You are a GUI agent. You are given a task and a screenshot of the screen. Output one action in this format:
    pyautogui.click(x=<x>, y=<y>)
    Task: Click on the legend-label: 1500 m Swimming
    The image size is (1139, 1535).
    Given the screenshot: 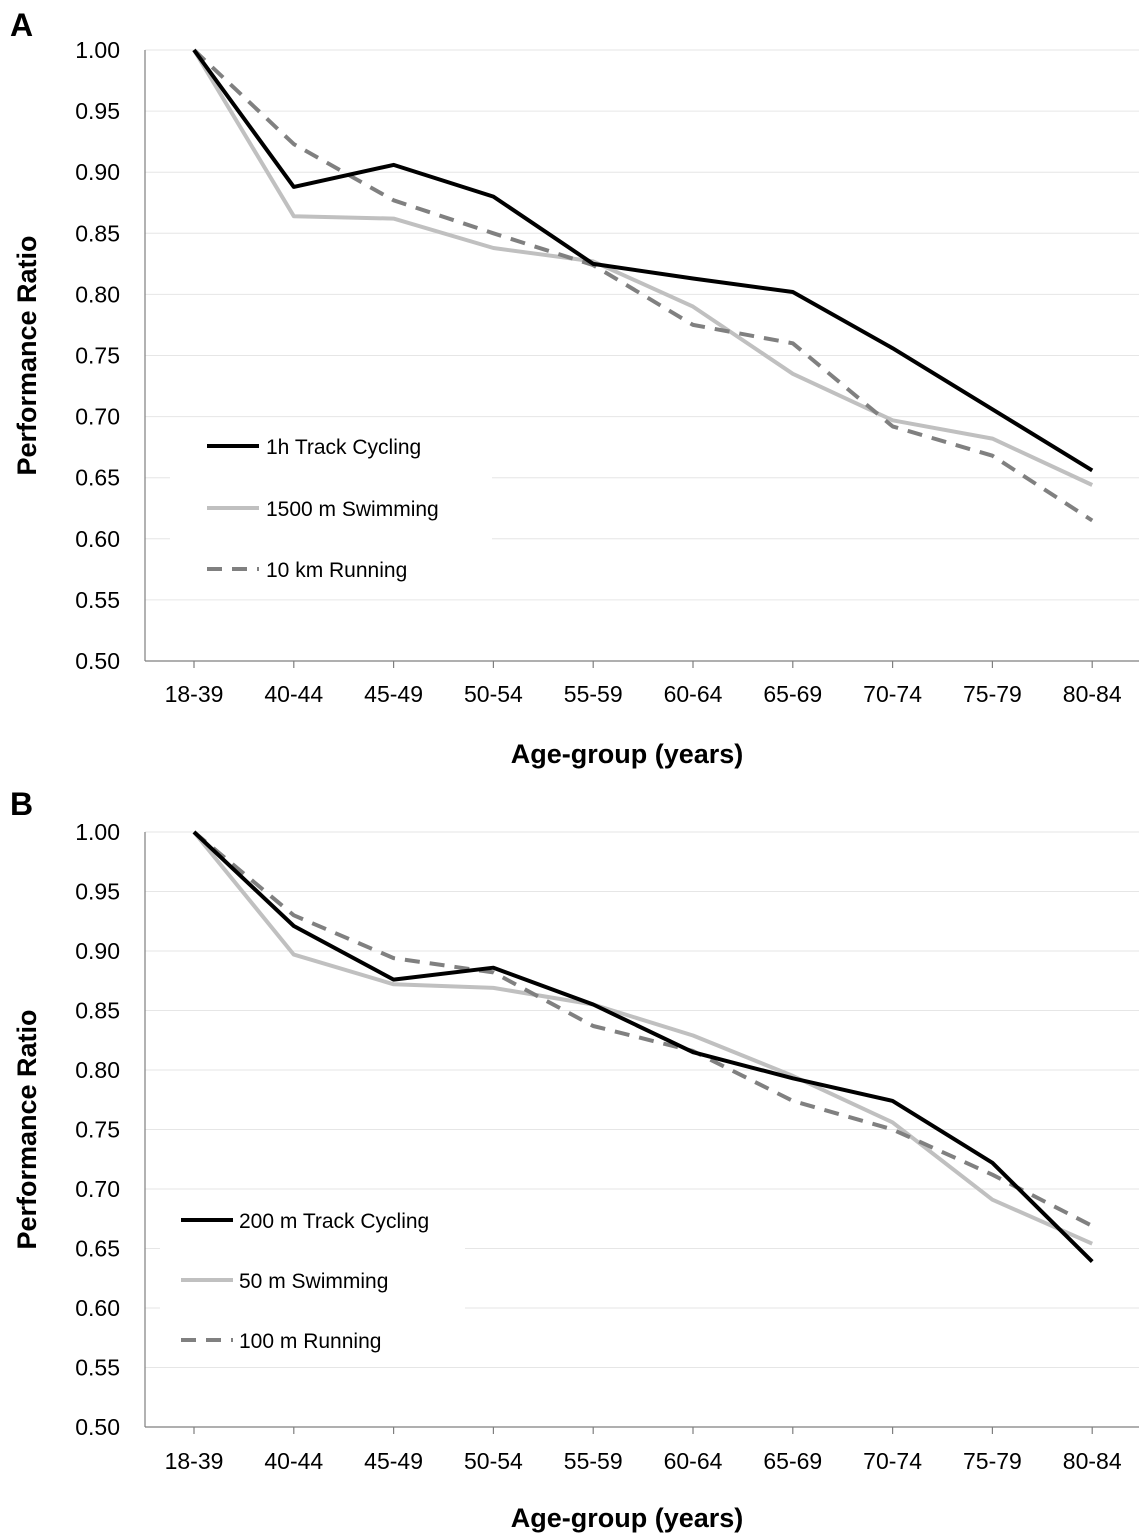 What is the action you would take?
    pyautogui.click(x=352, y=509)
    